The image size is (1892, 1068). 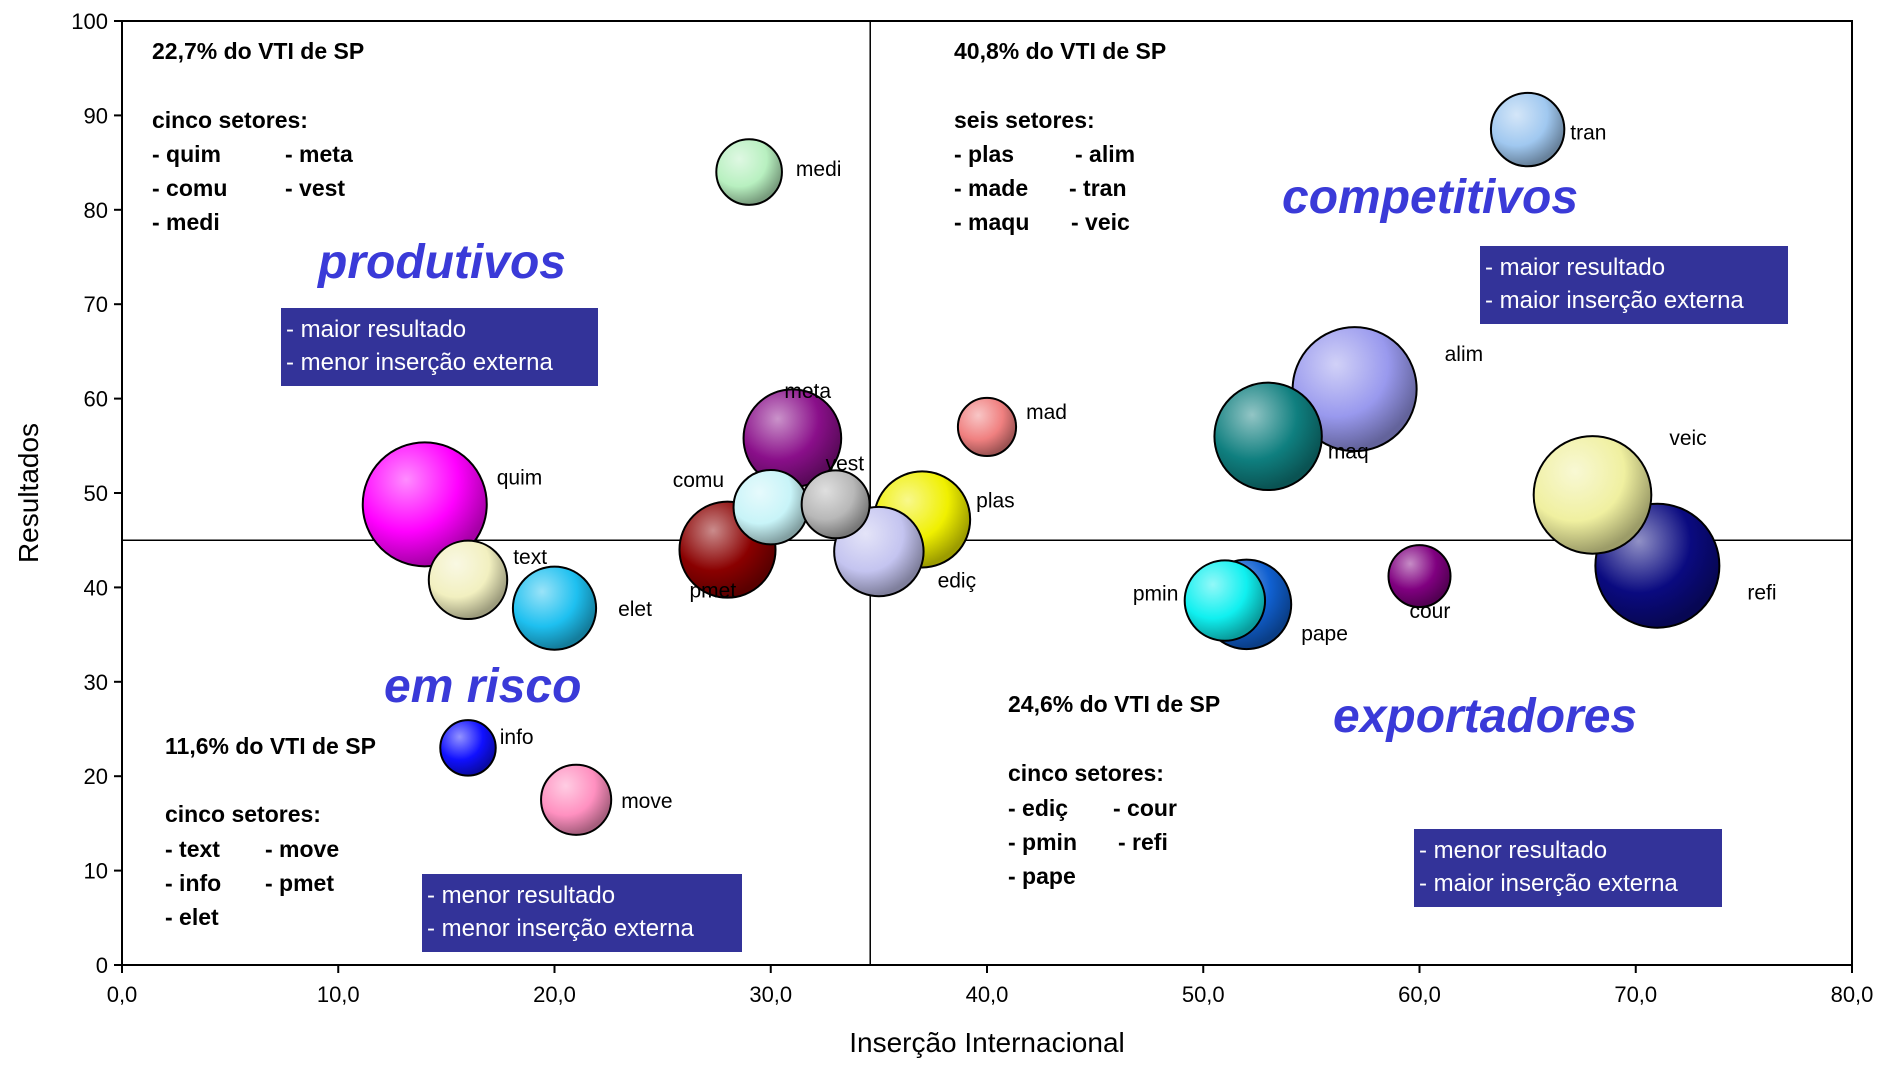 What do you see at coordinates (96, 115) in the screenshot?
I see `y-tick-label: 90` at bounding box center [96, 115].